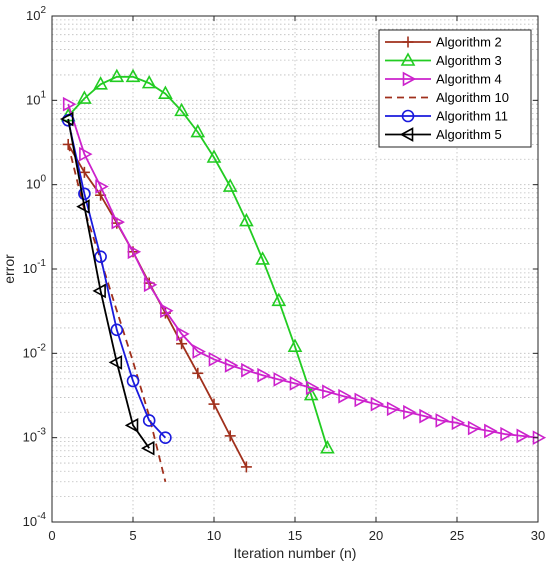  I want to click on x-tick-label: 25, so click(457, 535).